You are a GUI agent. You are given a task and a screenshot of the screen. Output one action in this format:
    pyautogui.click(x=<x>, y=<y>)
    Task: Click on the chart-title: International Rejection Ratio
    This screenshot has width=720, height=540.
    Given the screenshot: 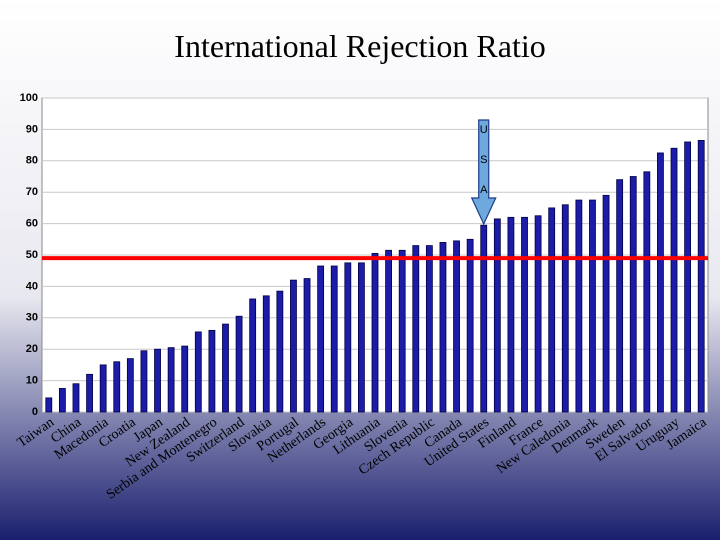 What is the action you would take?
    pyautogui.click(x=359, y=46)
    